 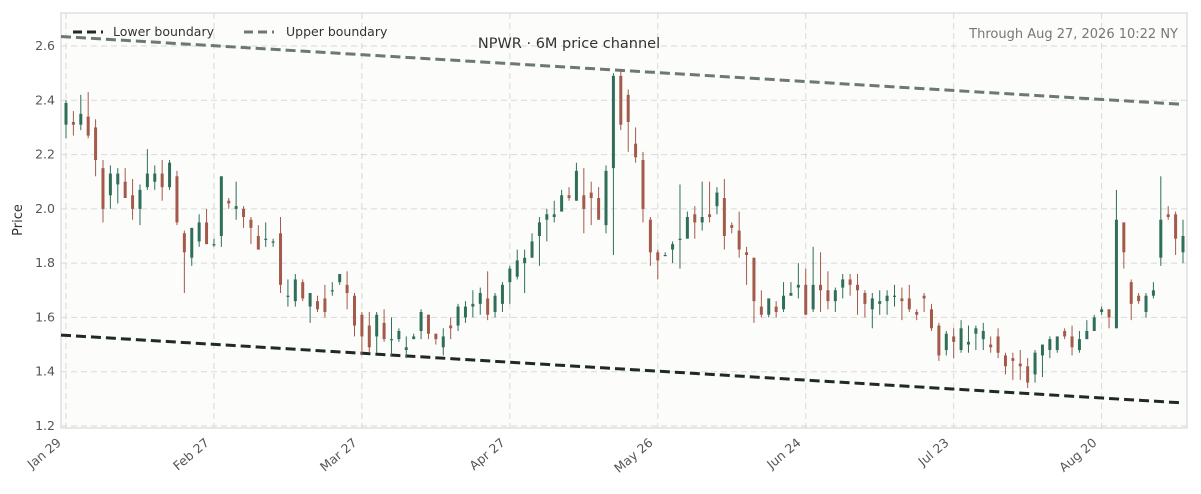 I want to click on y-axis-label: Price, so click(x=18, y=220).